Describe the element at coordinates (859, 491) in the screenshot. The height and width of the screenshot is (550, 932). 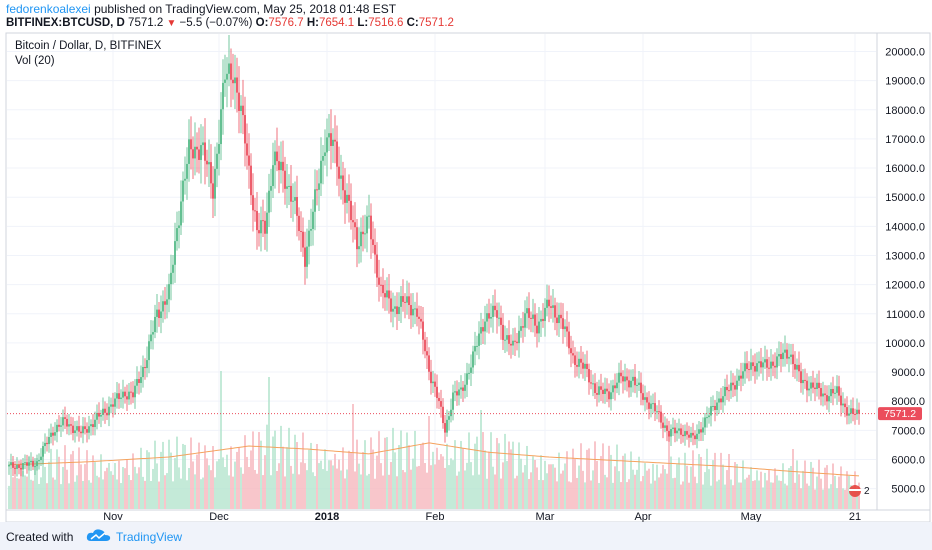
I see `scale-icon: 2` at that location.